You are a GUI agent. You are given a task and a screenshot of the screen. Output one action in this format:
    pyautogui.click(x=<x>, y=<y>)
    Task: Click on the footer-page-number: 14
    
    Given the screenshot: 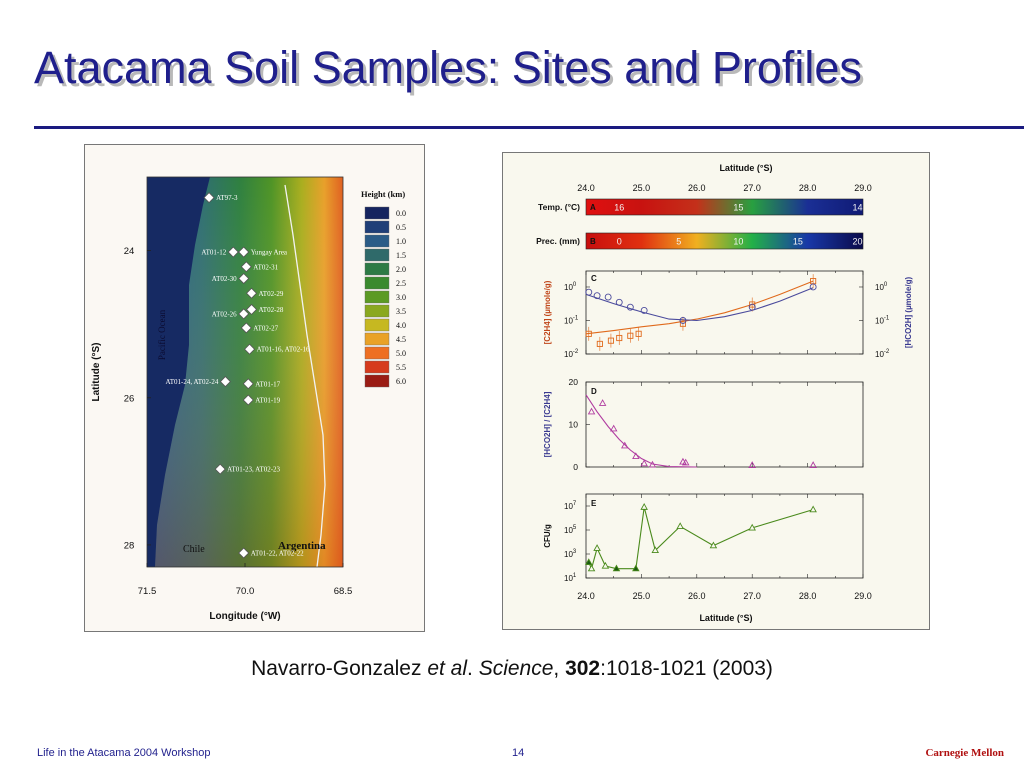 What is the action you would take?
    pyautogui.click(x=518, y=753)
    